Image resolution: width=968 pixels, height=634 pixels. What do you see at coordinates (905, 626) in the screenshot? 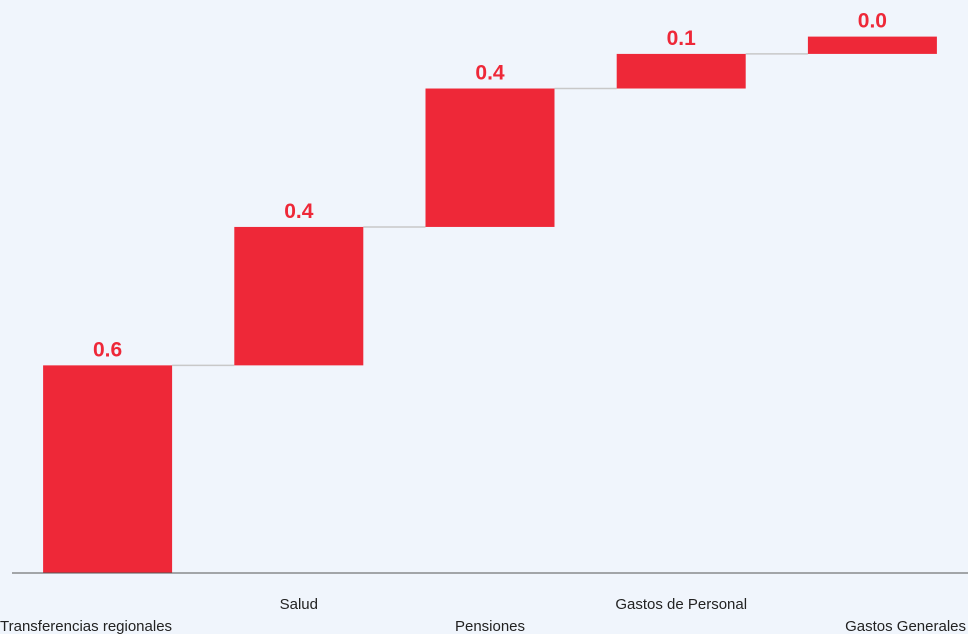
I see `x-tick-label: Gastos Generales` at bounding box center [905, 626].